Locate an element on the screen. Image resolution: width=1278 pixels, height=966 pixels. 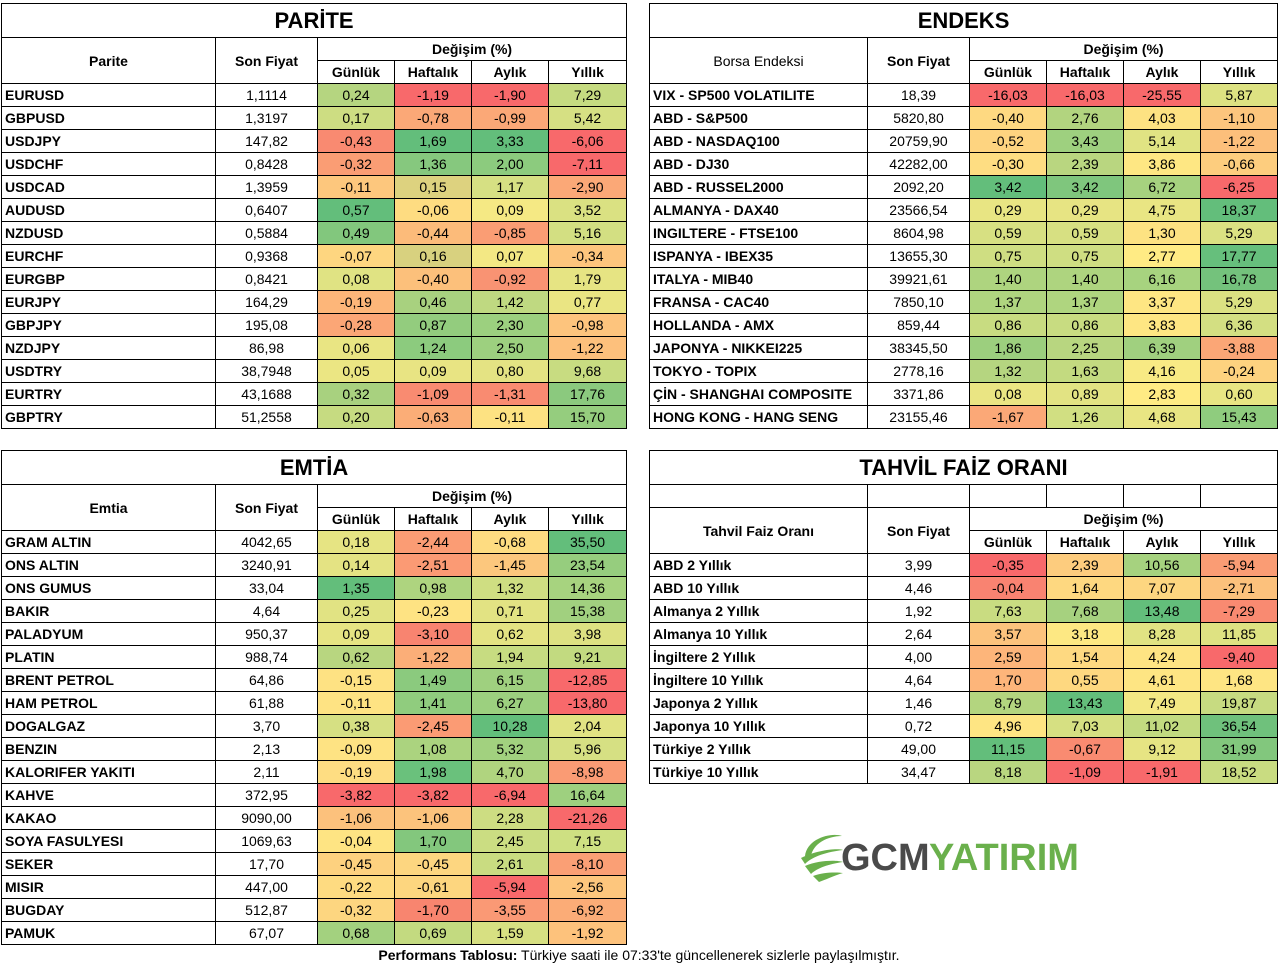
row-name: PAMUK is located at coordinates (108, 933).